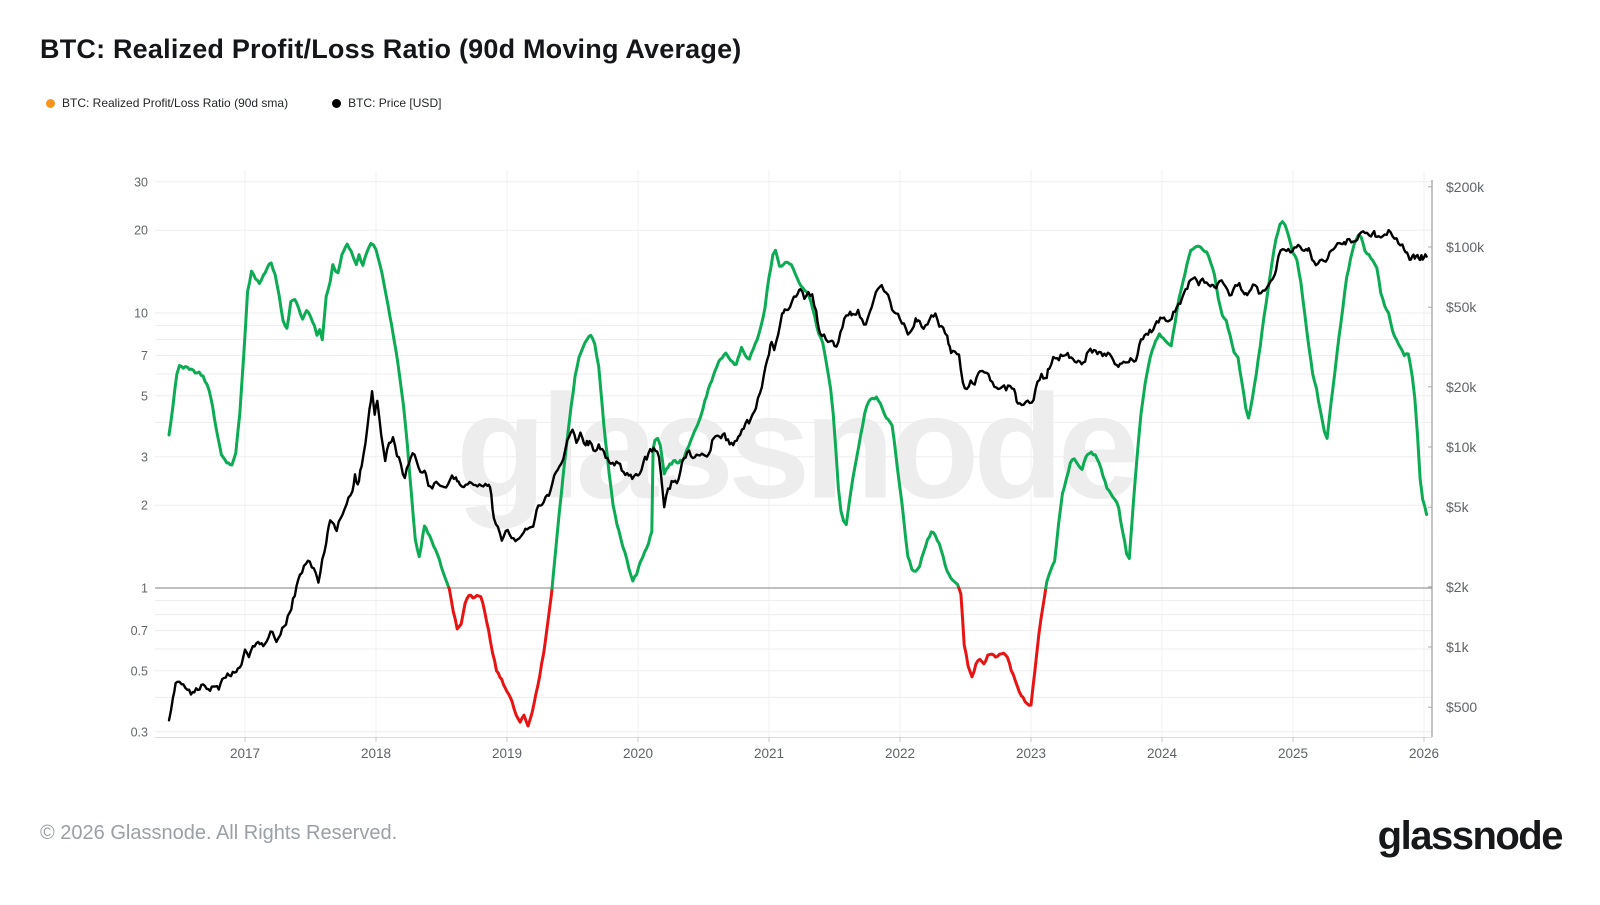 This screenshot has height=905, width=1600. I want to click on glassnode-watermark: glassnode, so click(796, 447).